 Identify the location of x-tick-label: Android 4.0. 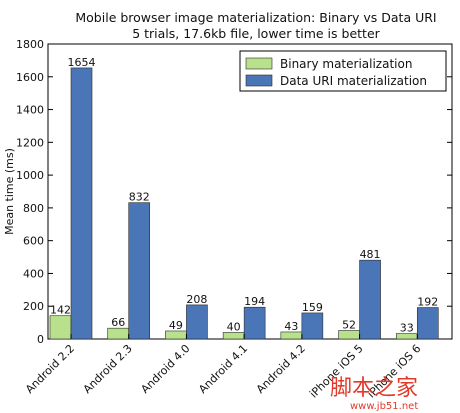
(165, 369).